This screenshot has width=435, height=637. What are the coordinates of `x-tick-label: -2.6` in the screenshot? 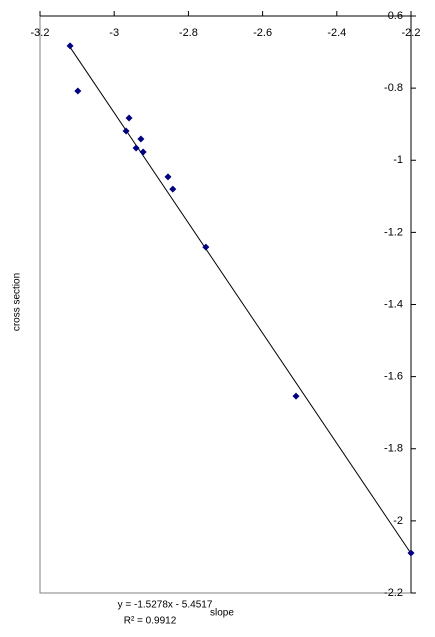 It's located at (262, 33).